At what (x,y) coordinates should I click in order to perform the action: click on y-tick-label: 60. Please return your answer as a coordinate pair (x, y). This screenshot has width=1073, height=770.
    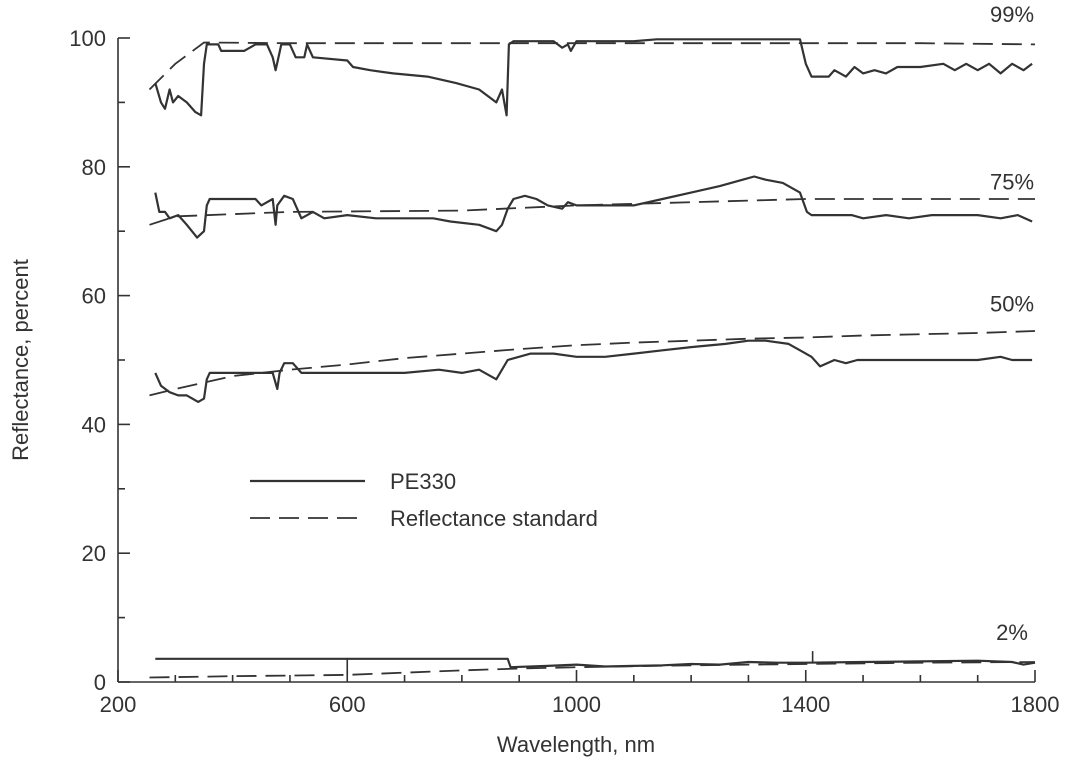
    Looking at the image, I should click on (94, 296).